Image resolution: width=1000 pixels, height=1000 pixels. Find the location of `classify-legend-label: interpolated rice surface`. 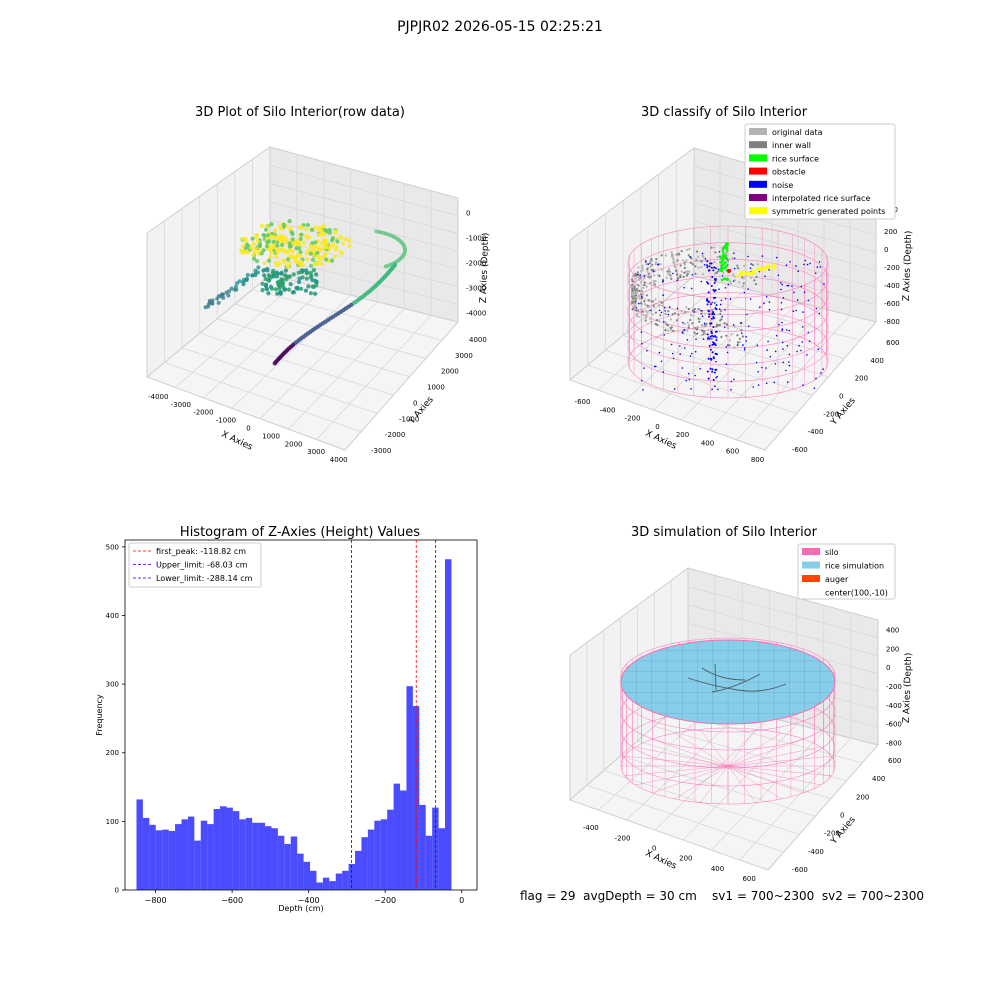

classify-legend-label: interpolated rice surface is located at coordinates (821, 198).